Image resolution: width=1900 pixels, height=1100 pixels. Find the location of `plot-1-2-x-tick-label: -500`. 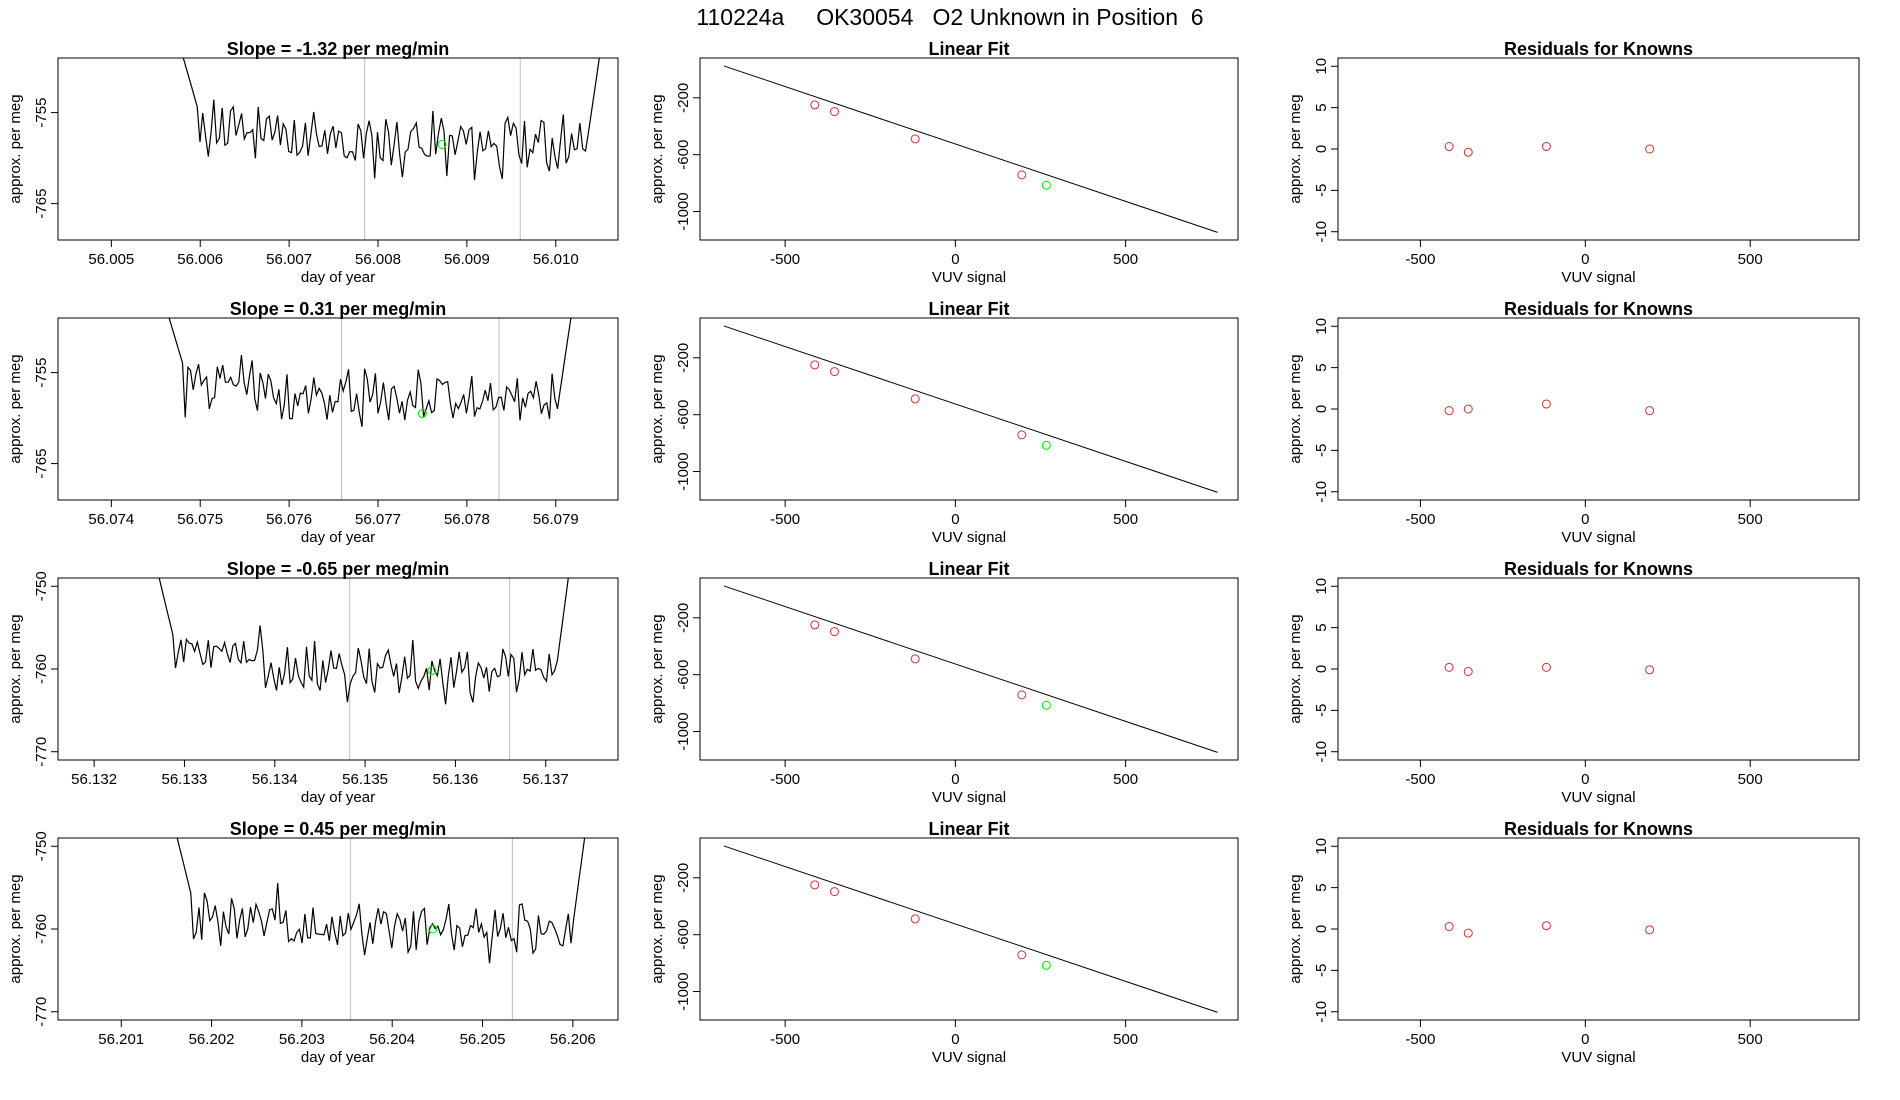

plot-1-2-x-tick-label: -500 is located at coordinates (785, 259).